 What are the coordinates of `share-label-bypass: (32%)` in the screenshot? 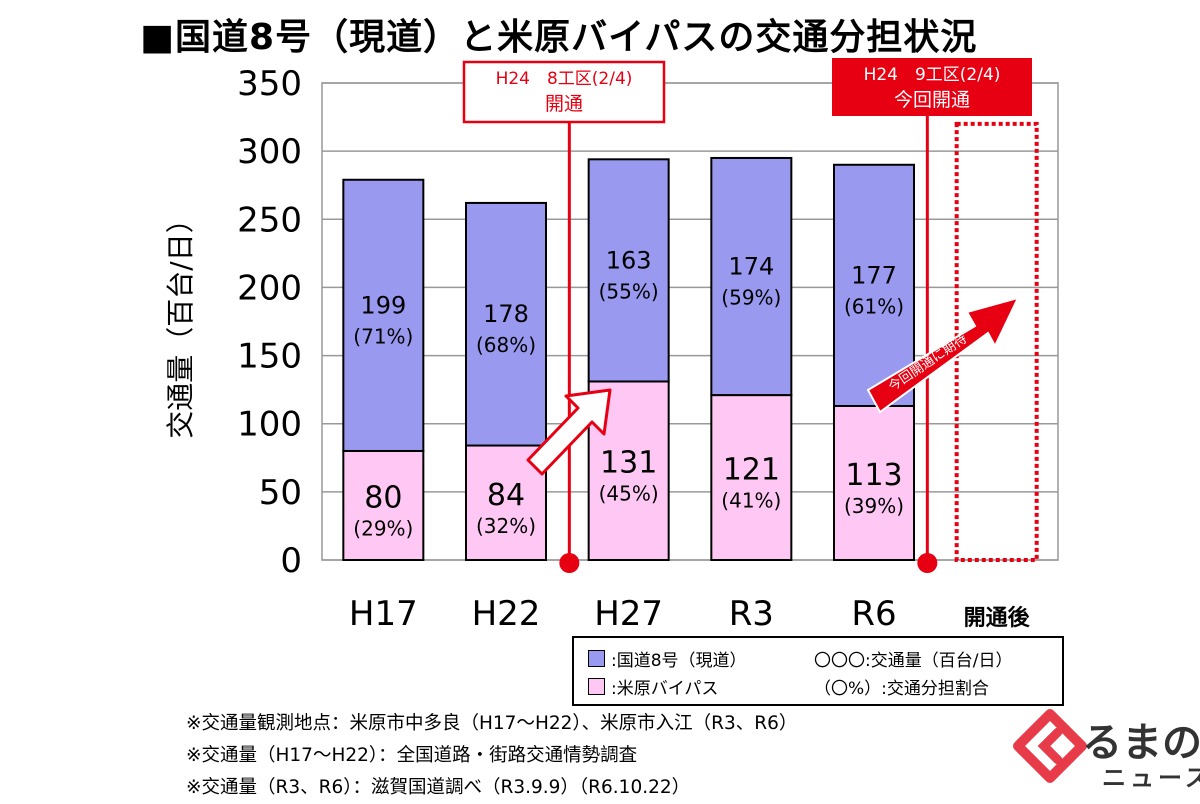 It's located at (506, 526).